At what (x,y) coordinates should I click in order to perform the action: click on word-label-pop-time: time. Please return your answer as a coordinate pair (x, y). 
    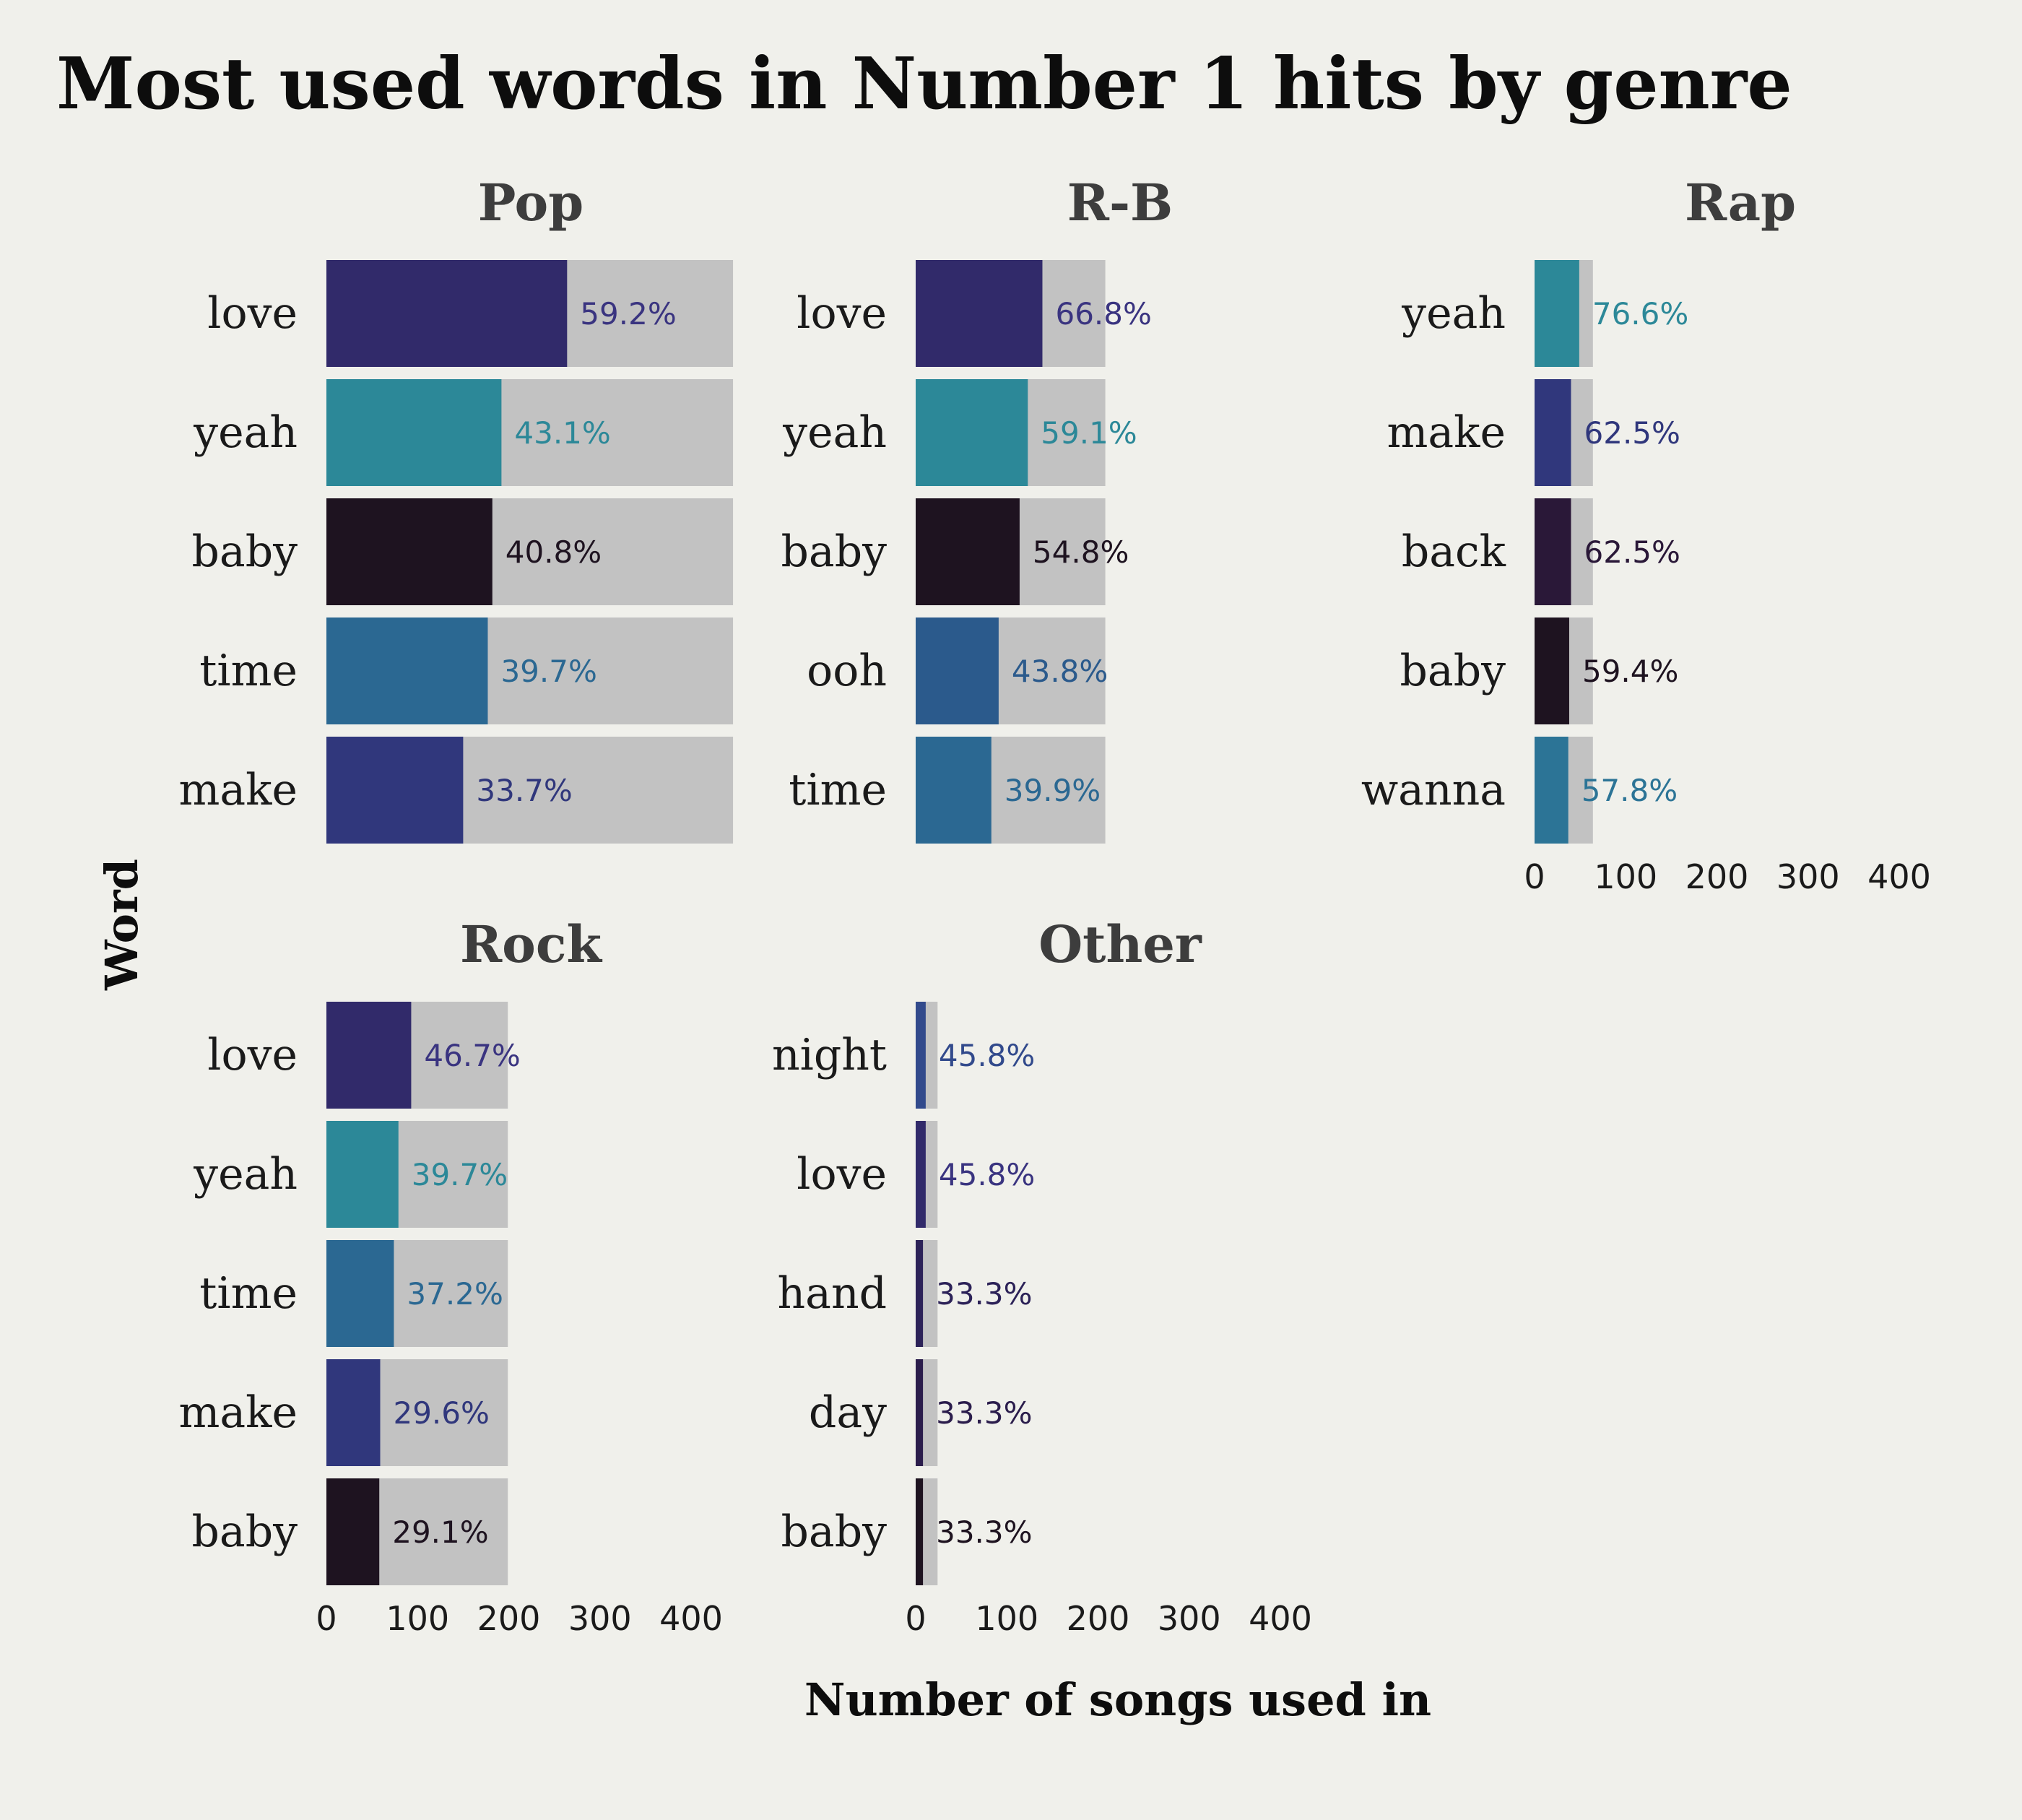
    Looking at the image, I should click on (248, 671).